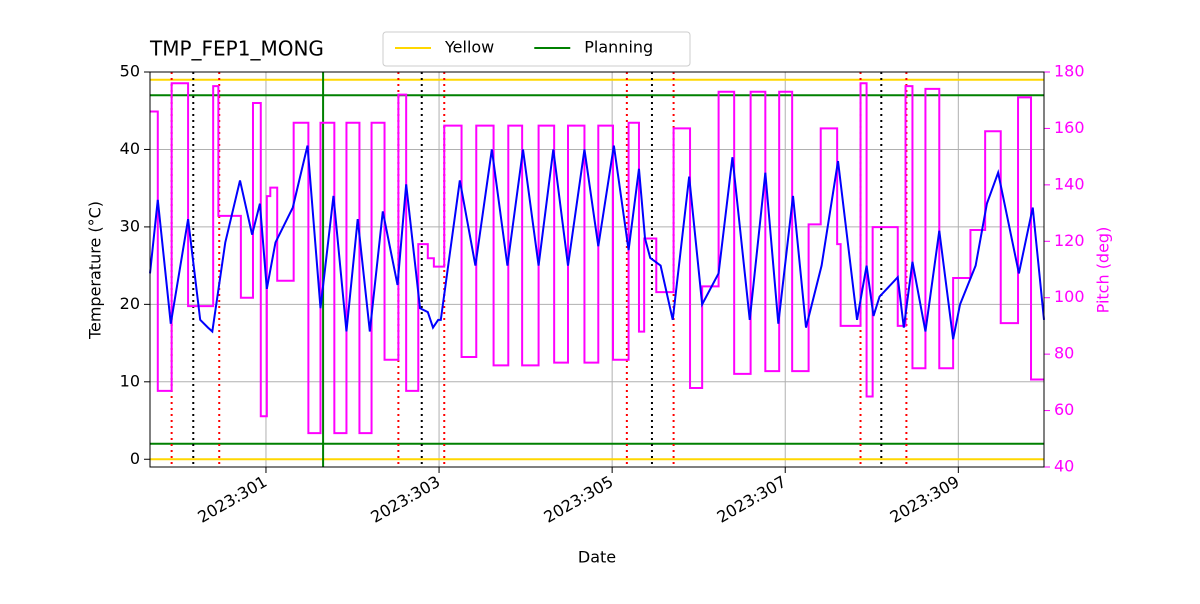  Describe the element at coordinates (405, 499) in the screenshot. I see `x-tick-label: 2023:303` at that location.